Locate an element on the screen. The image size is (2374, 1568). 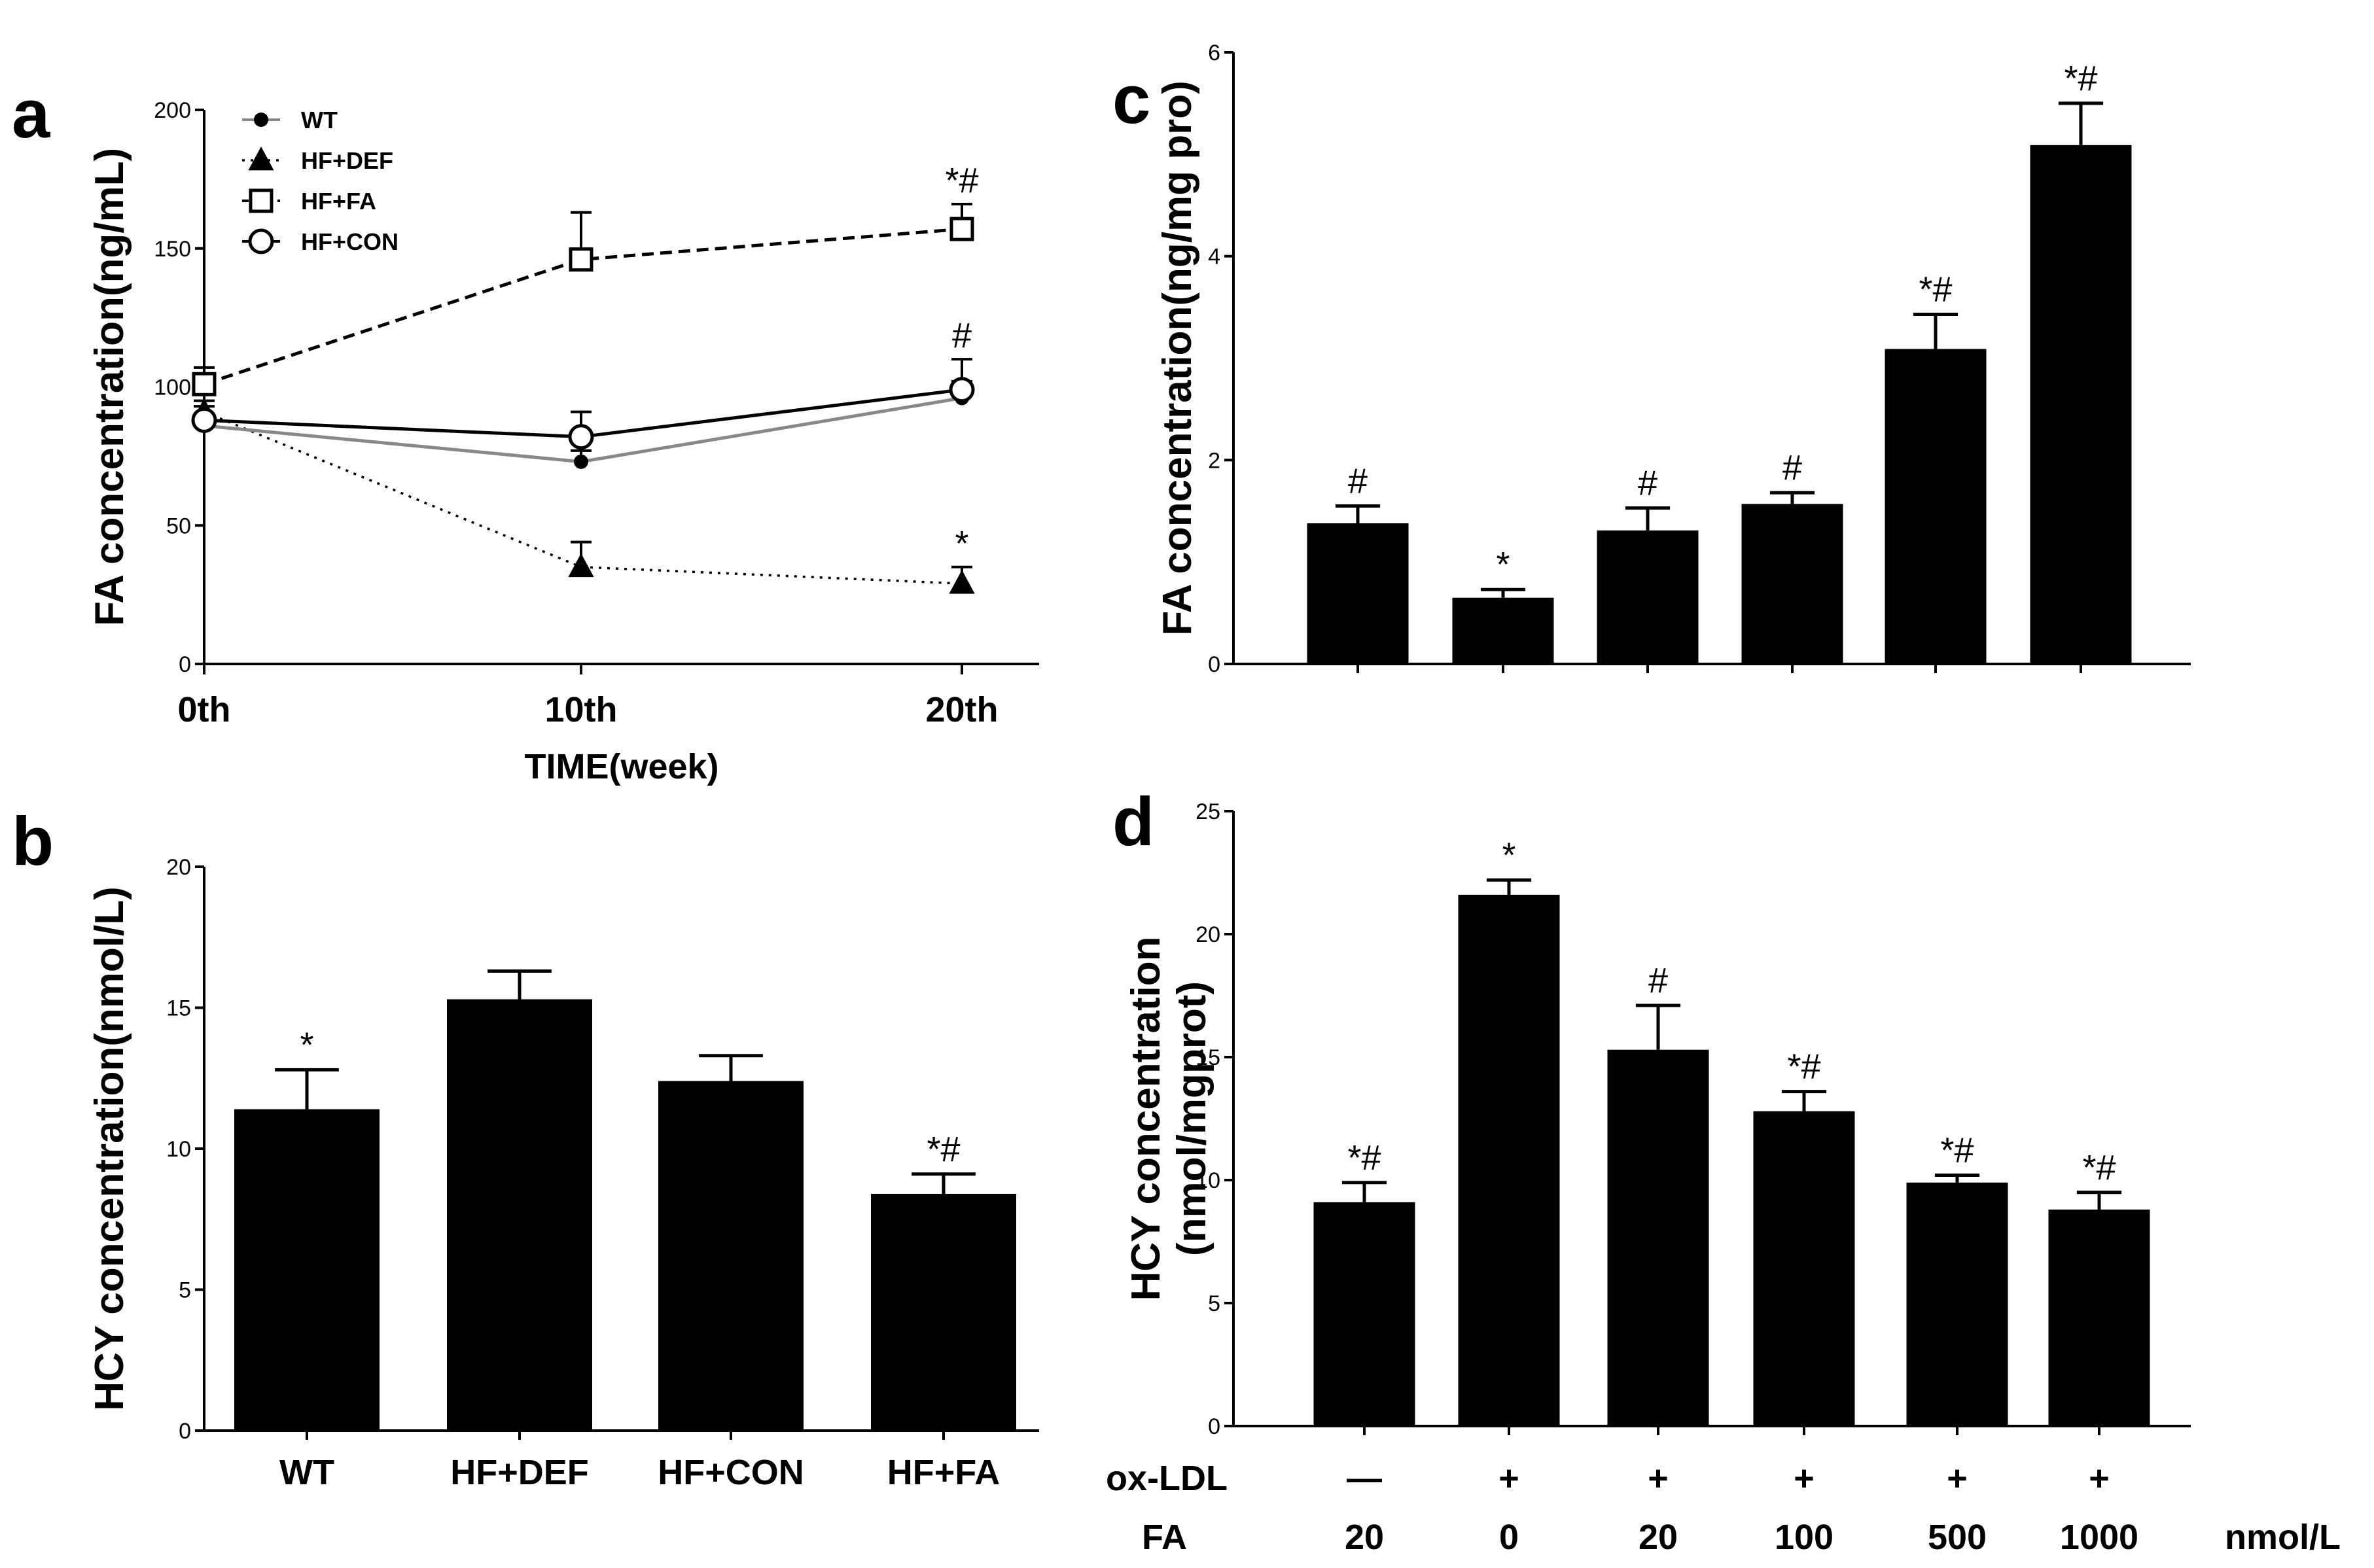
y-tick-label: 50 is located at coordinates (179, 526).